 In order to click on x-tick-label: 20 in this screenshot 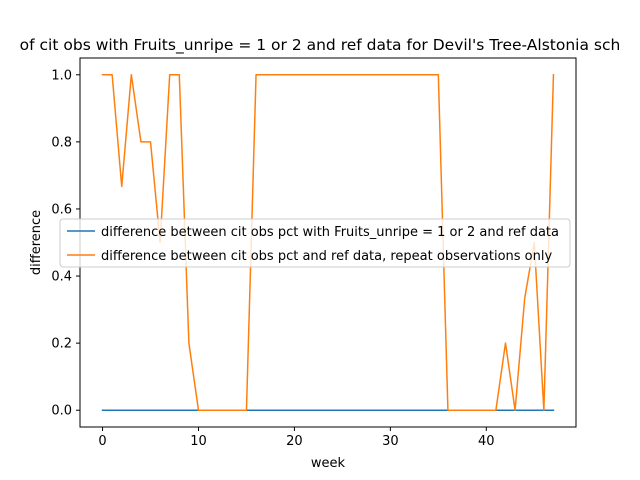, I will do `click(294, 441)`.